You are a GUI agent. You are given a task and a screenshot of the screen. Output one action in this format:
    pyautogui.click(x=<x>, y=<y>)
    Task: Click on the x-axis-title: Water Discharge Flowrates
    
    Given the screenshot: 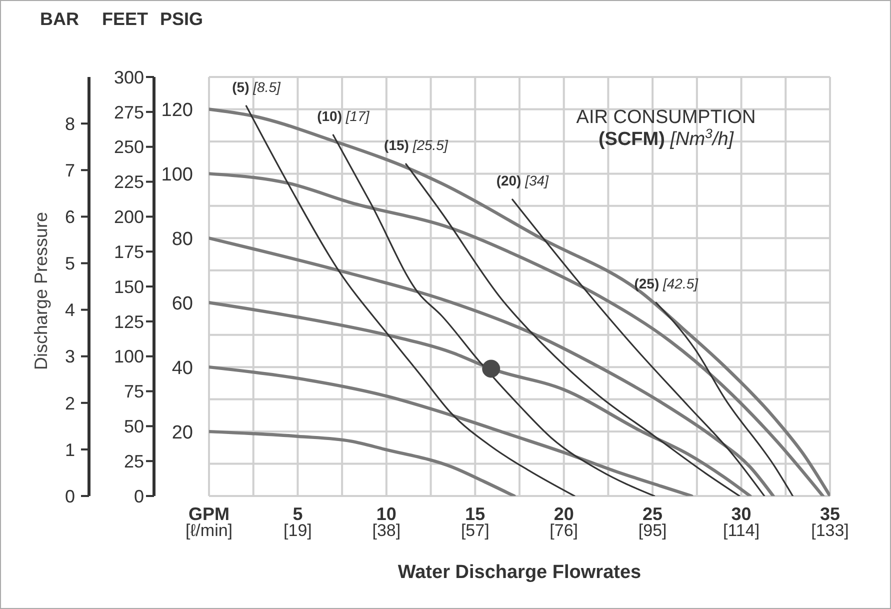 What is the action you would take?
    pyautogui.click(x=520, y=572)
    